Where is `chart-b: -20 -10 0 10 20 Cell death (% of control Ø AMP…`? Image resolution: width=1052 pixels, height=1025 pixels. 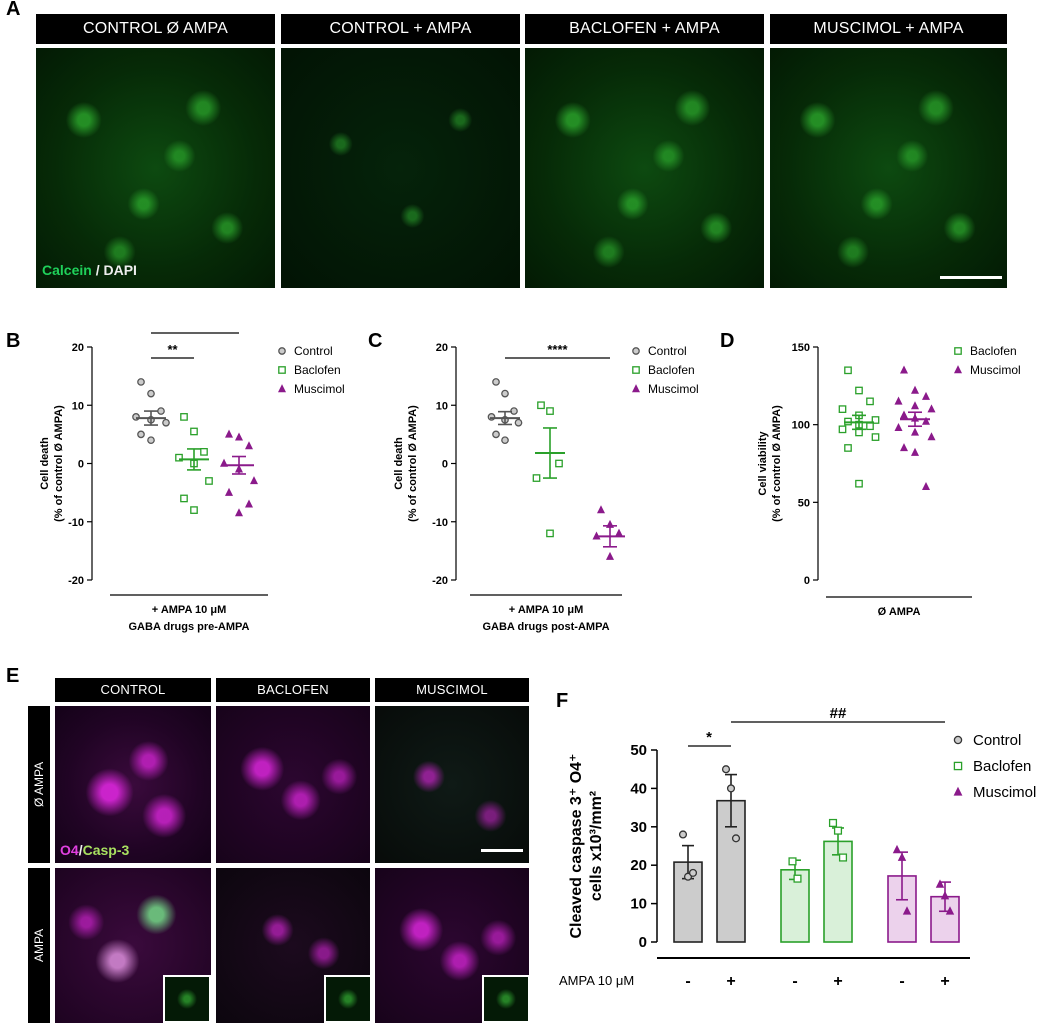 chart-b: -20 -10 0 10 20 Cell death (% of control Ø AMP… is located at coordinates (192, 479).